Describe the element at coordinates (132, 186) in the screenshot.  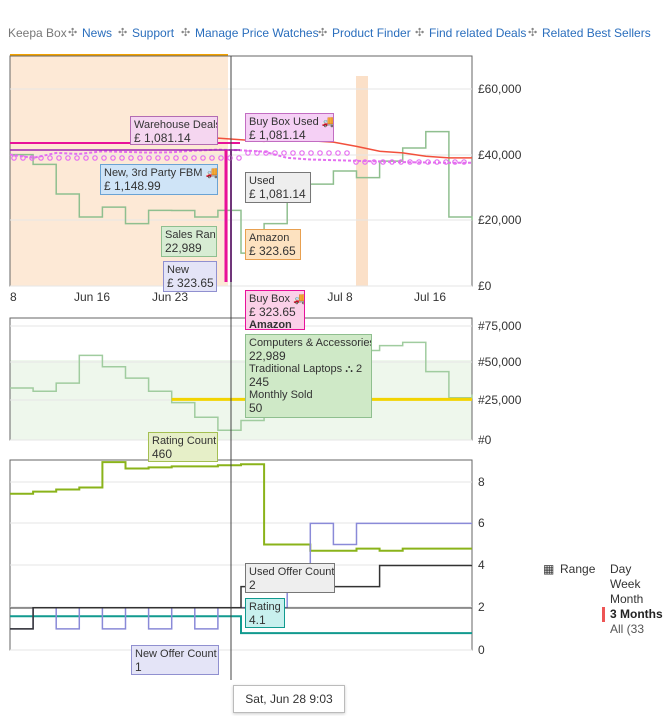
I see `tooltip-value: £ 1,148.99` at that location.